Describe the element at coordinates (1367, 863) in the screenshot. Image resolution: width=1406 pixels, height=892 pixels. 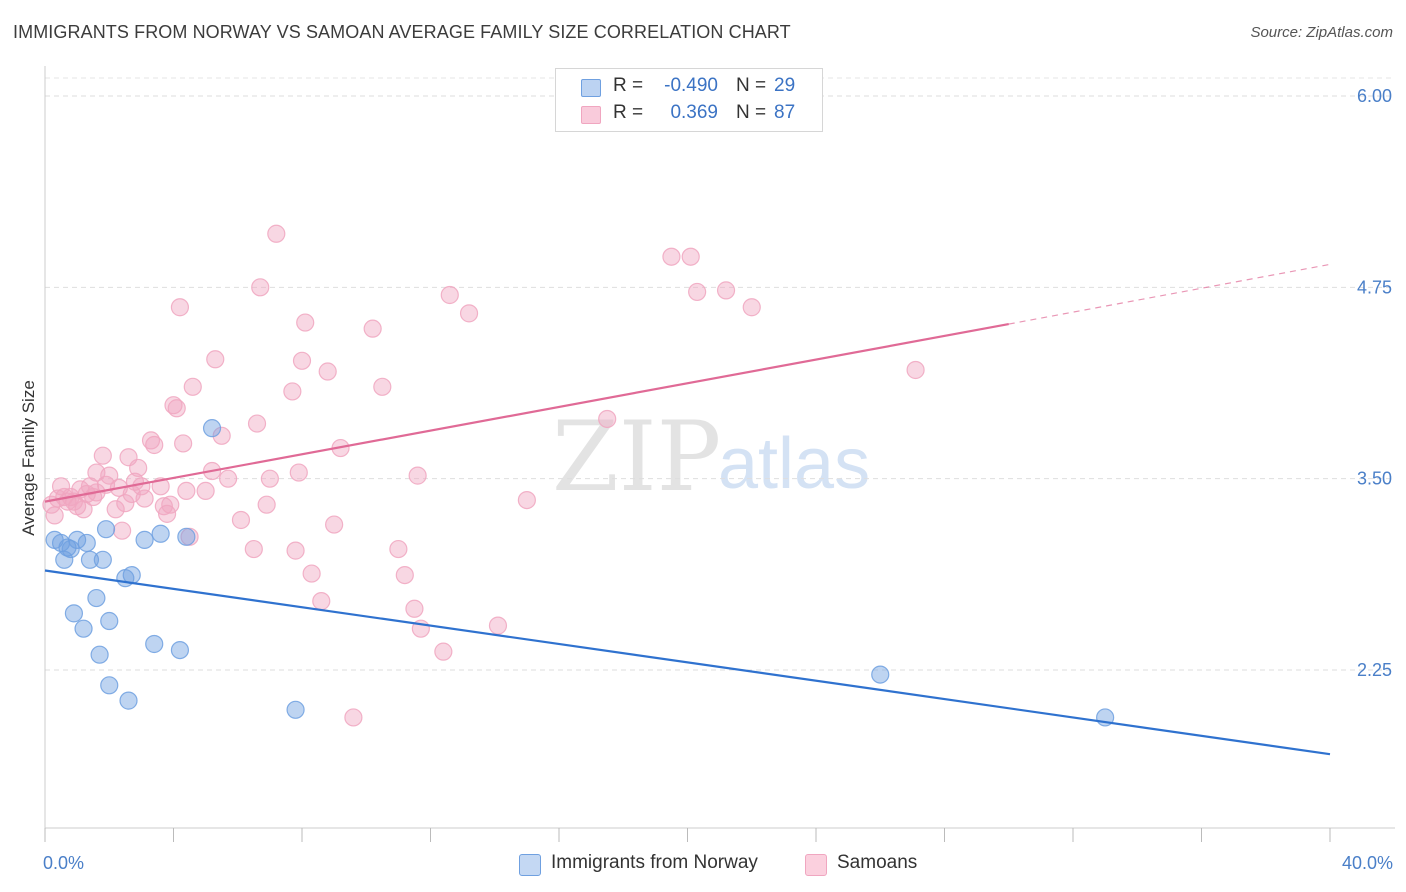
I see `x-tick-label: 40.0%` at that location.